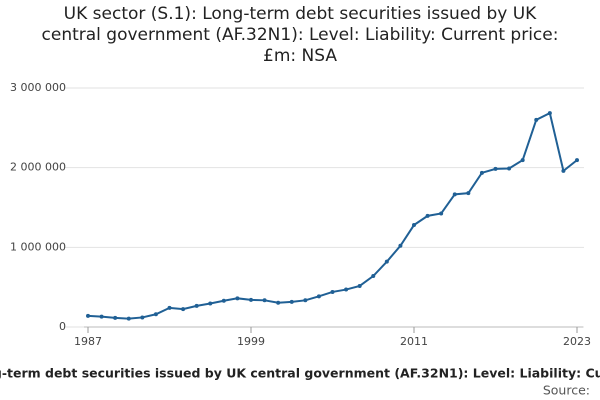 This screenshot has height=400, width=600. What do you see at coordinates (38, 87) in the screenshot?
I see `y-tick-label: 3 000 000` at bounding box center [38, 87].